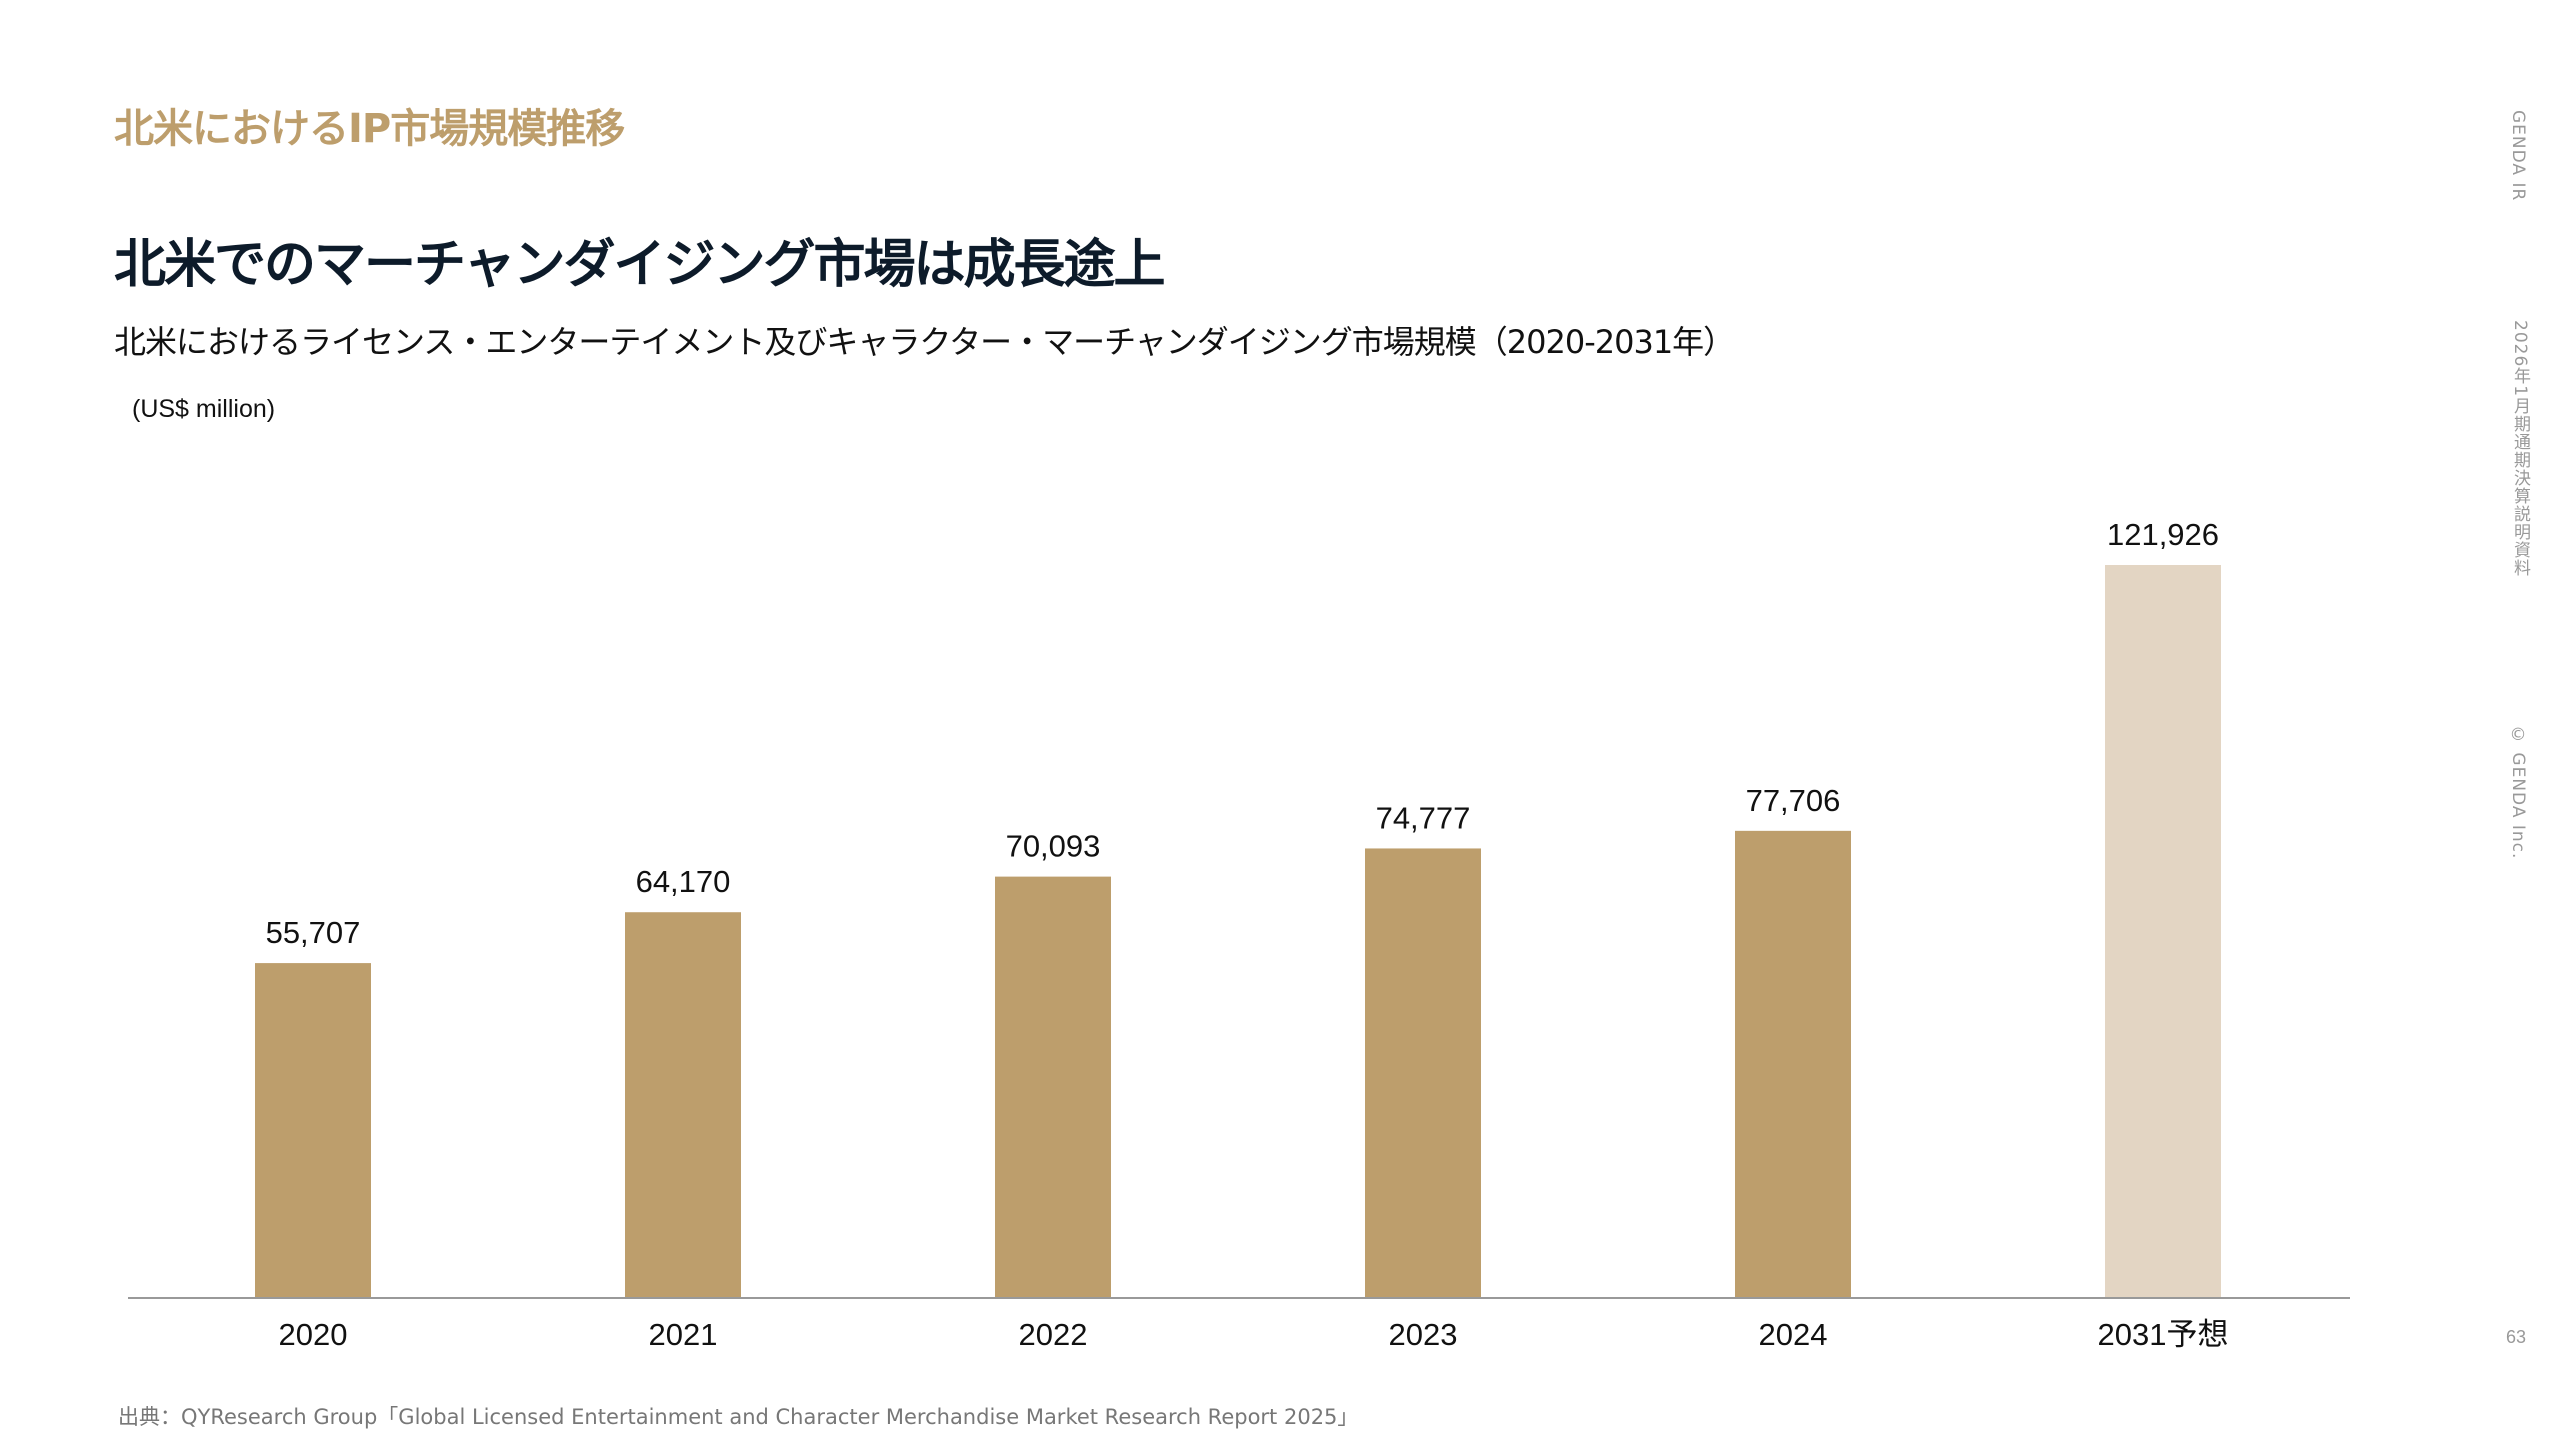  I want to click on x-tick-label-4: 2024, so click(1793, 1334).